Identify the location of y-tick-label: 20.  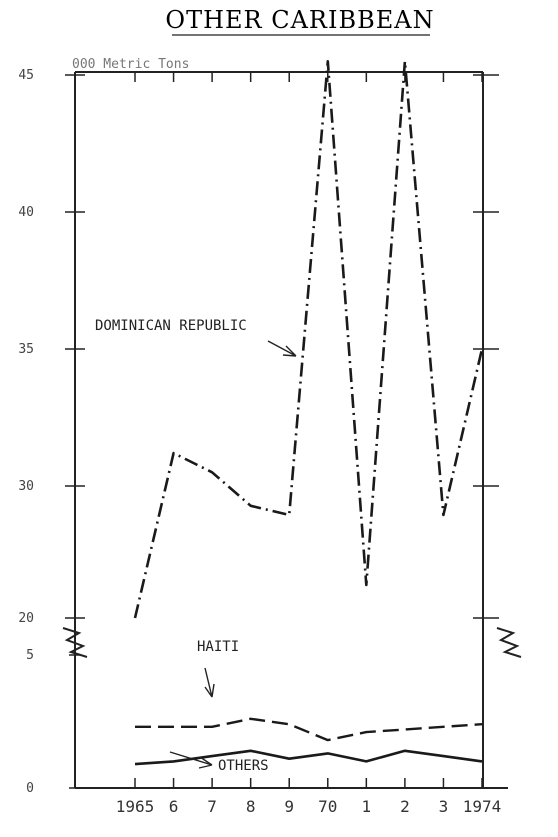
(26, 618).